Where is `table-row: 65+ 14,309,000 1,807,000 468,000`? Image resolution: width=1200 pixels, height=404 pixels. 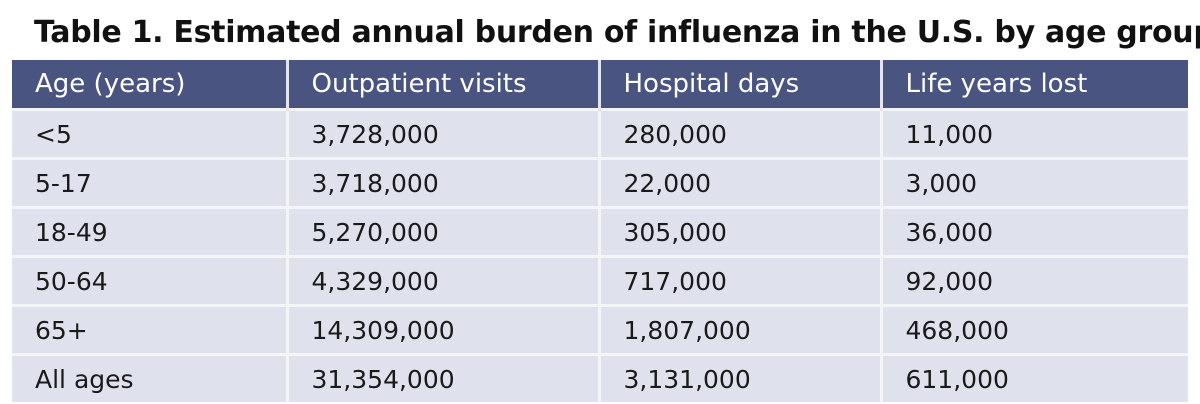
table-row: 65+ 14,309,000 1,807,000 468,000 is located at coordinates (600, 329).